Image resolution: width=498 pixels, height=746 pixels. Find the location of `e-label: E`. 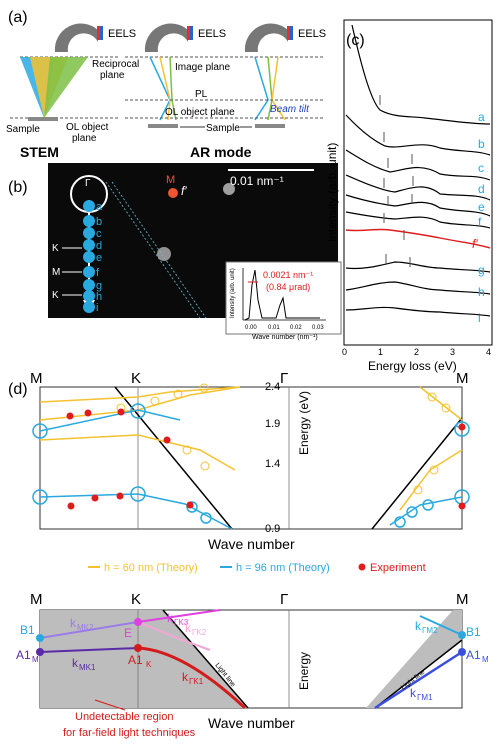

e-label: E is located at coordinates (128, 633).